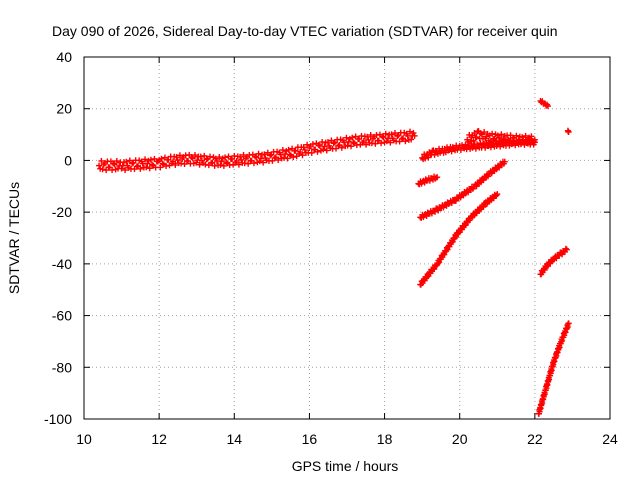  I want to click on x-tick-label: 20, so click(460, 439).